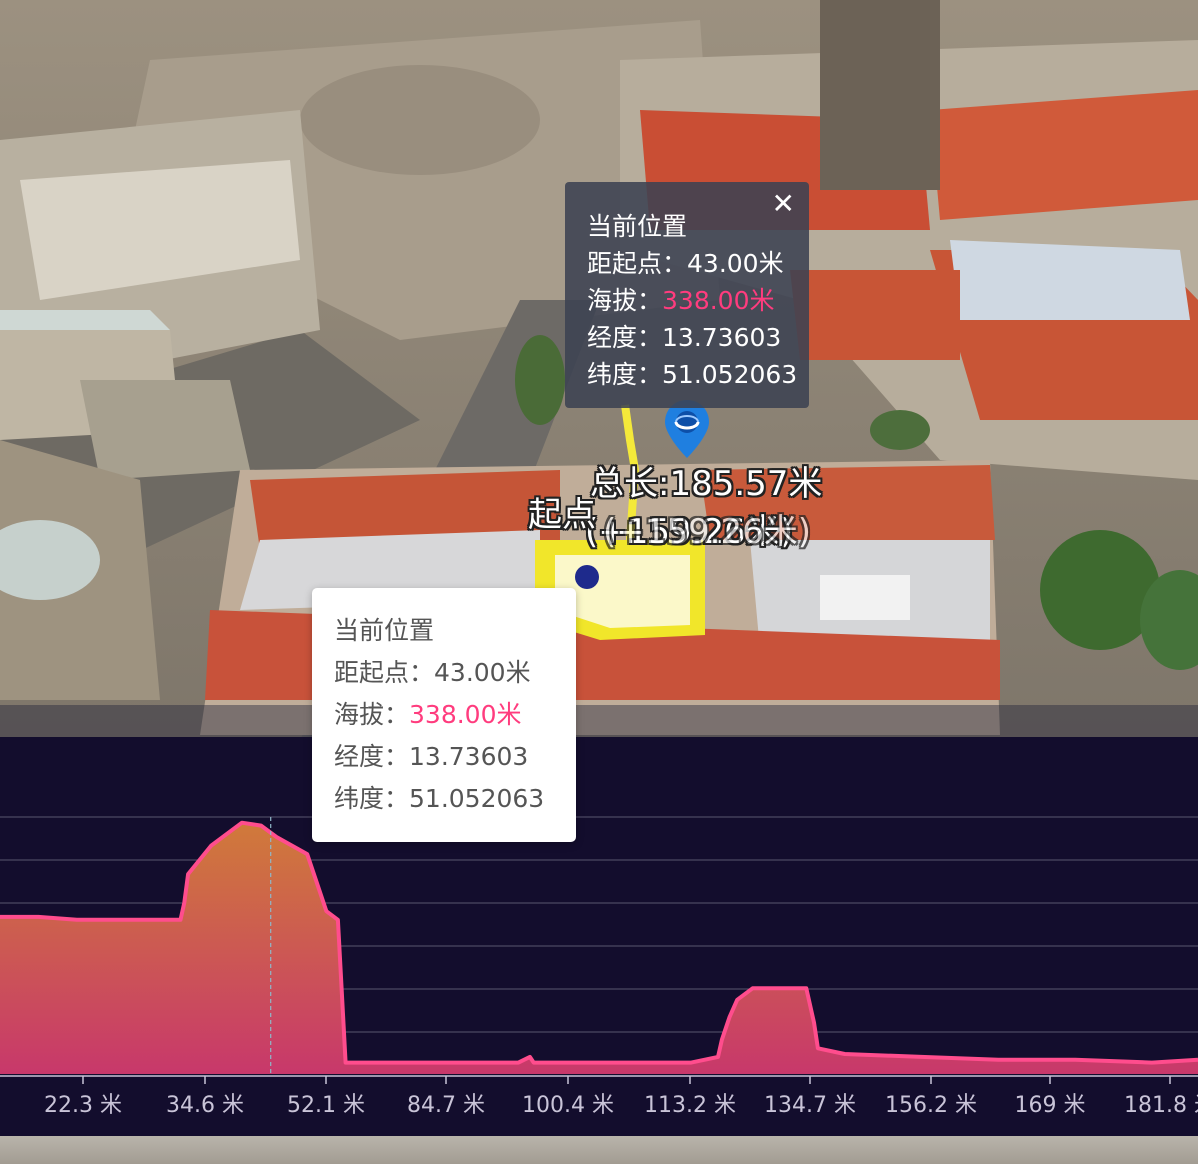  I want to click on x-axis-tick-label: 156.2 米, so click(931, 1105).